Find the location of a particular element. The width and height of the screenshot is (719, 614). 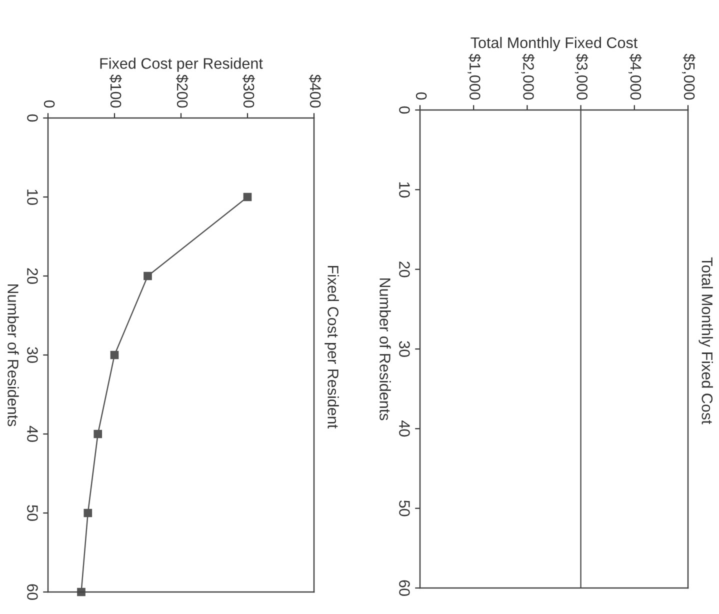

x-tick-label: $100 is located at coordinates (115, 91).